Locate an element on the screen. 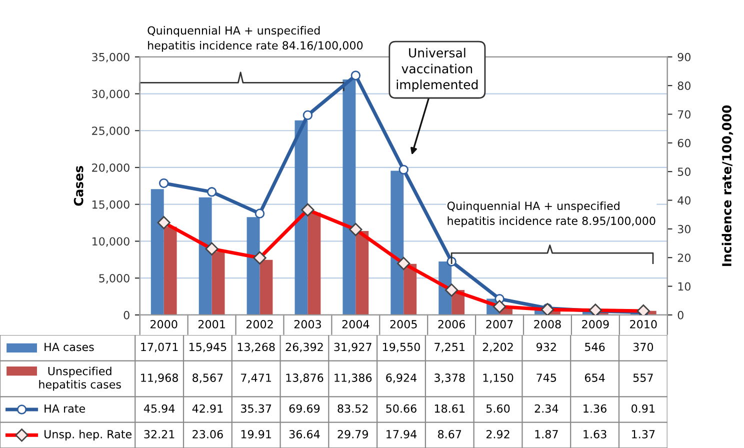 This screenshot has width=744, height=448. x-tick-label: 2008 is located at coordinates (547, 324).